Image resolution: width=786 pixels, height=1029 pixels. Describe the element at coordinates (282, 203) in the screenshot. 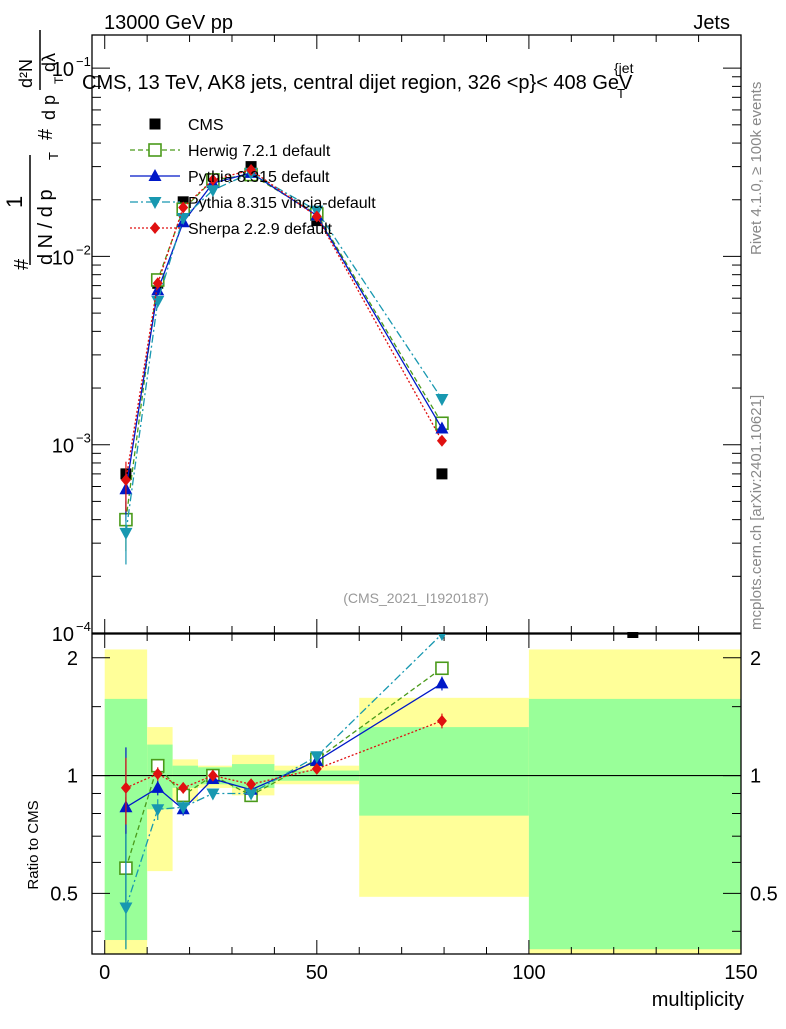

I see `legend-label-2: Pythia 8.315 vincia-default` at that location.